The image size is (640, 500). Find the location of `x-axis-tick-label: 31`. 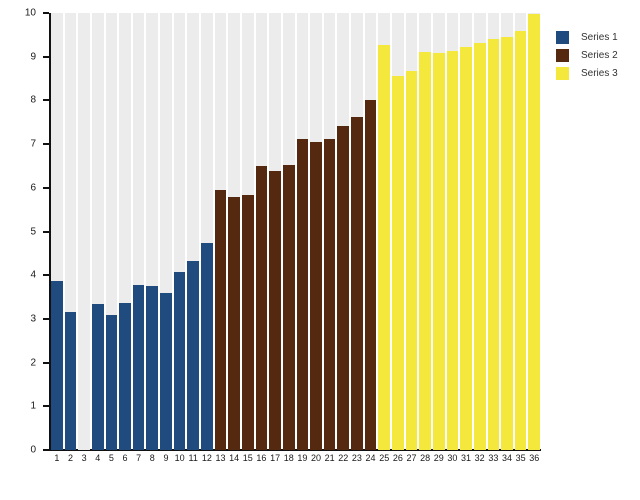

x-axis-tick-label: 31 is located at coordinates (466, 458).